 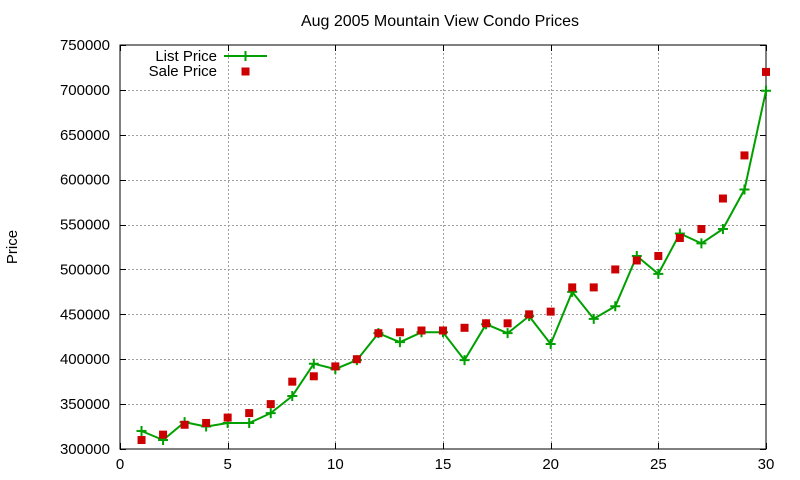 I want to click on legend-label-list-price: List Price, so click(x=186, y=56).